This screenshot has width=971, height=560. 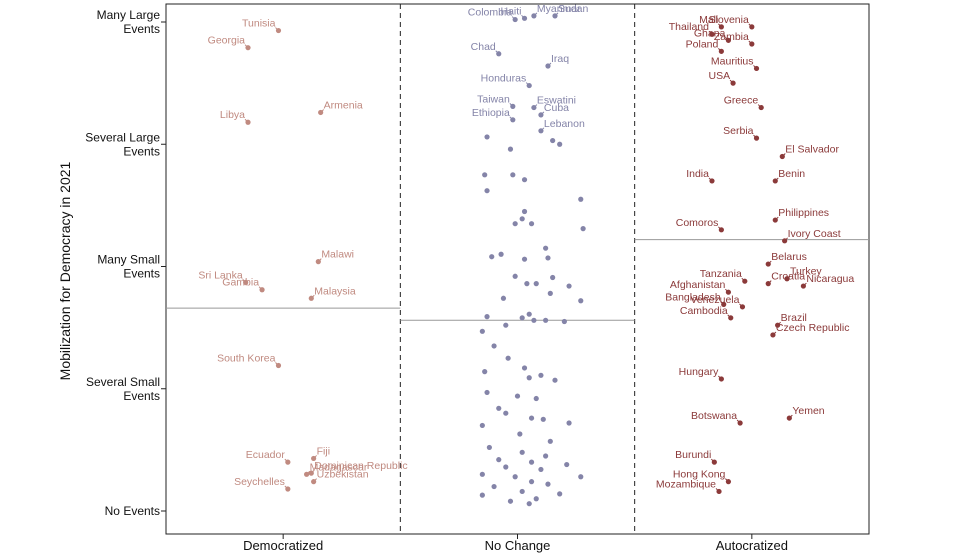 What do you see at coordinates (738, 131) in the screenshot?
I see `point-label: Serbia` at bounding box center [738, 131].